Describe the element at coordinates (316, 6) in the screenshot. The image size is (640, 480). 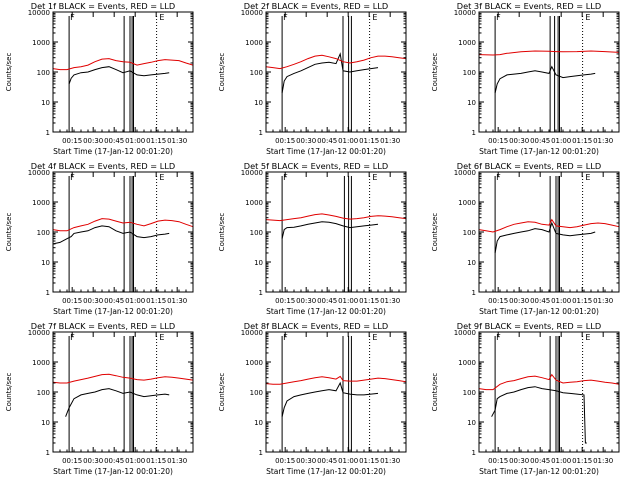
I see `chart-title: Det 2f BLACK = Events, RED = LLD` at that location.